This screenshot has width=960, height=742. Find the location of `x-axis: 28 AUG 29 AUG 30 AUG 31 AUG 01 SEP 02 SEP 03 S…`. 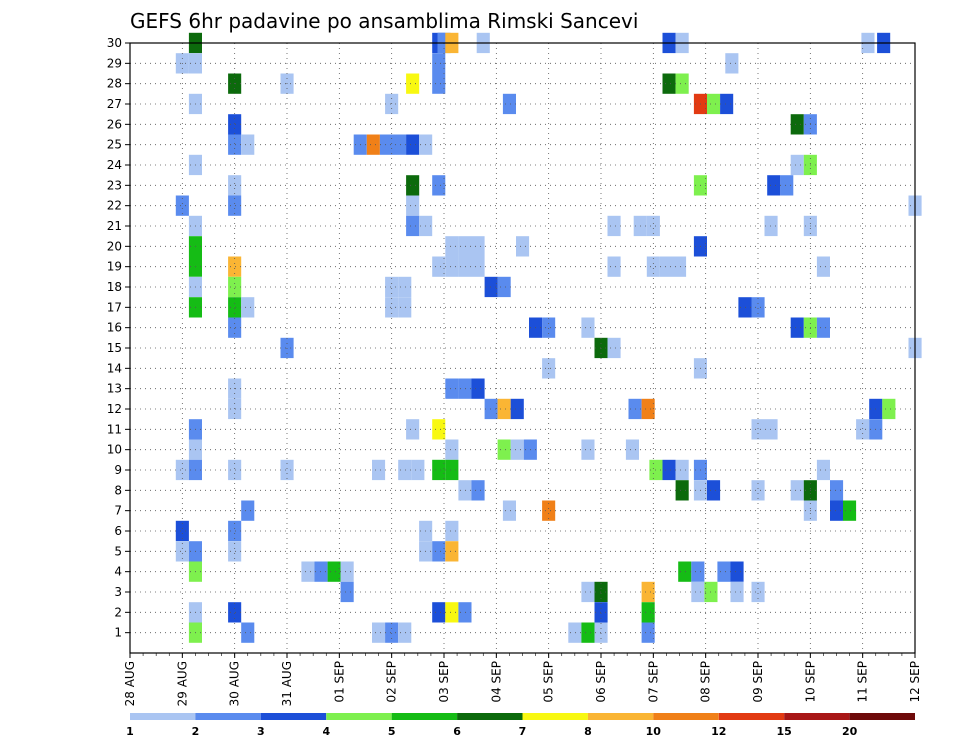

x-axis: 28 AUG 29 AUG 30 AUG 31 AUG 01 SEP 02 SEP 03 S… is located at coordinates (522, 679).